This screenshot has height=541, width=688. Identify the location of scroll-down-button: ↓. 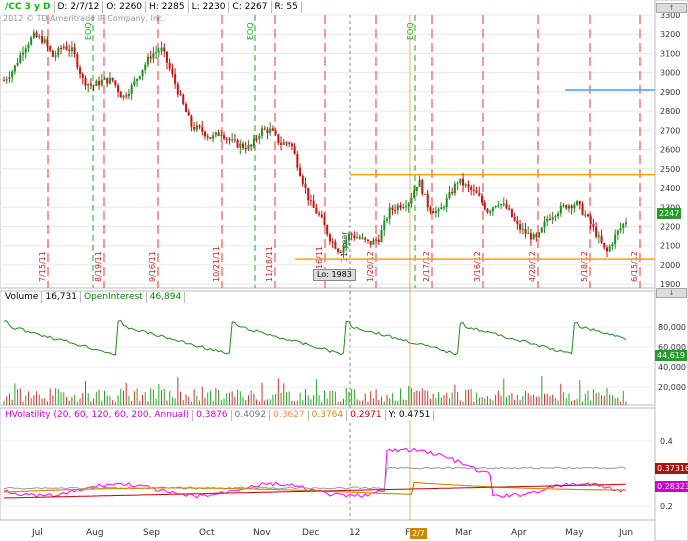
(671, 293).